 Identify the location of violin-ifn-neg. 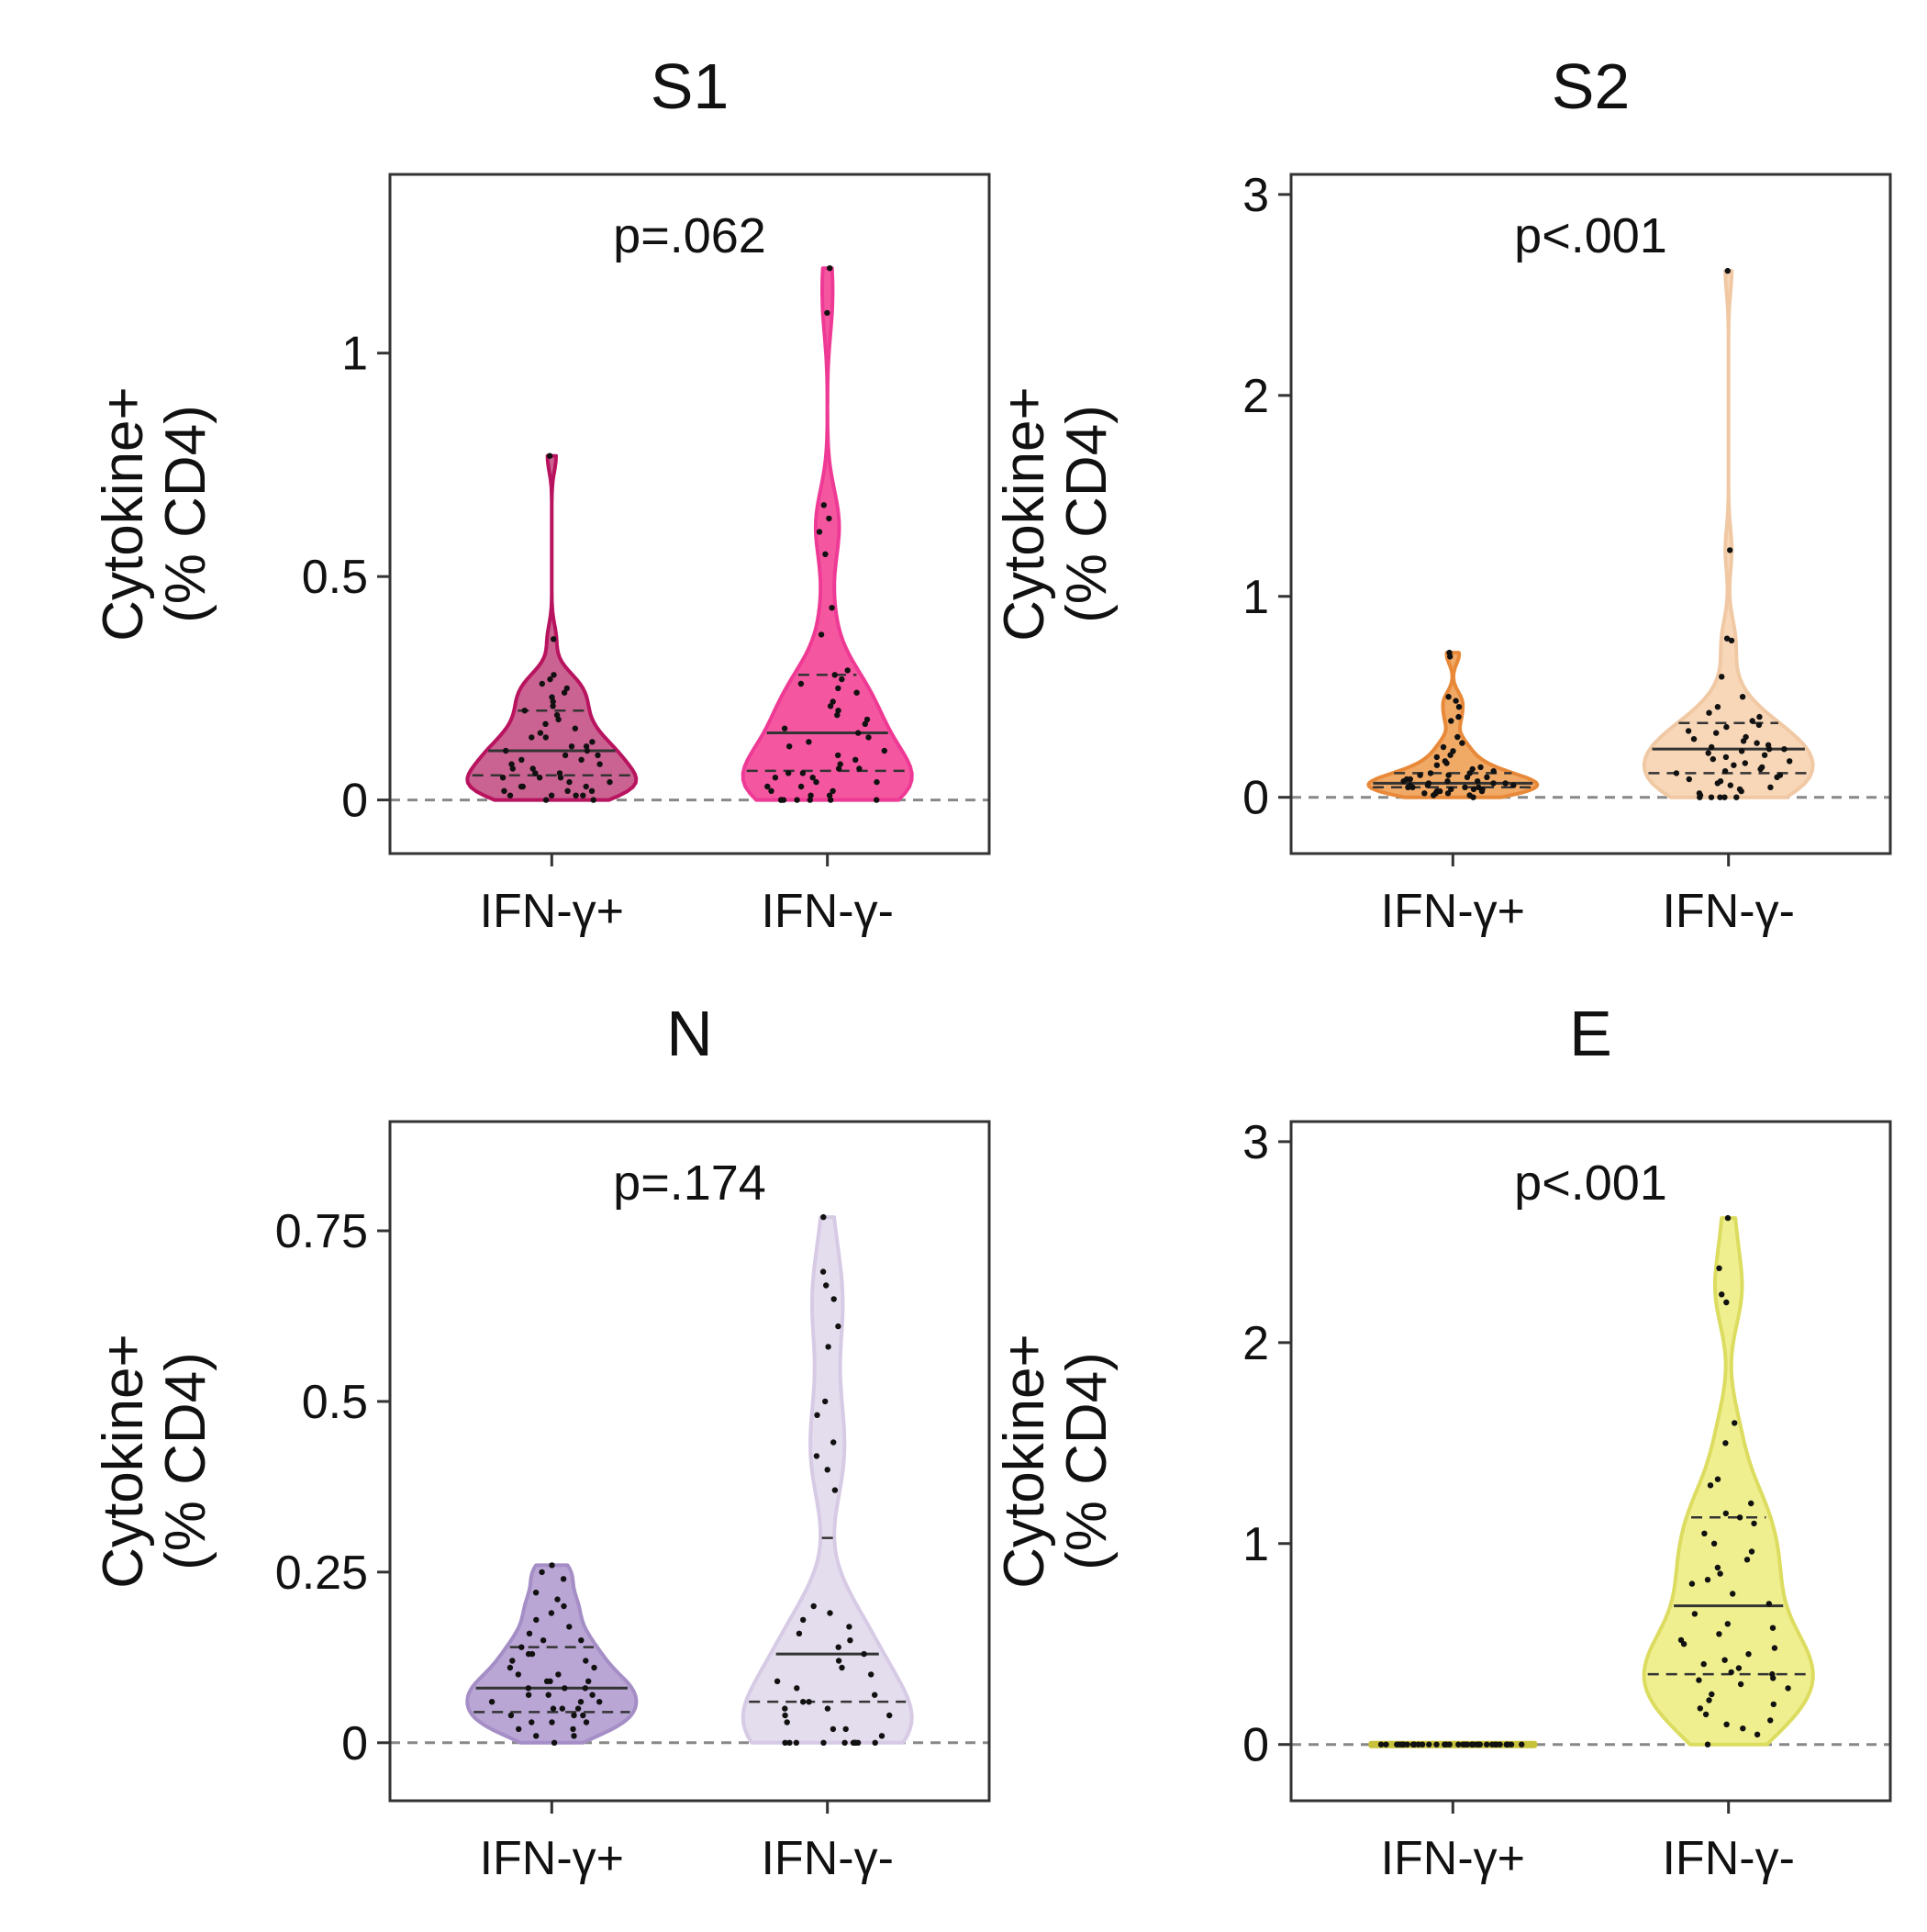
(1728, 533).